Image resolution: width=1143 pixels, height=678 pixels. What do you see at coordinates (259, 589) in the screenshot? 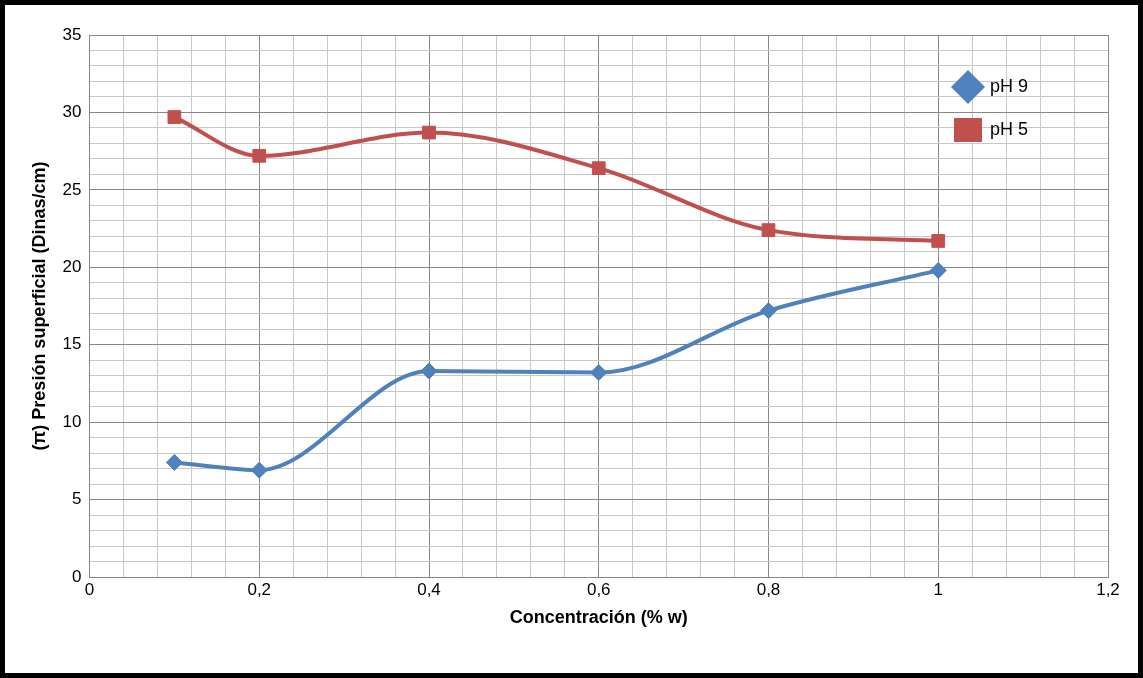
I see `x-tick-label: 0,2` at bounding box center [259, 589].